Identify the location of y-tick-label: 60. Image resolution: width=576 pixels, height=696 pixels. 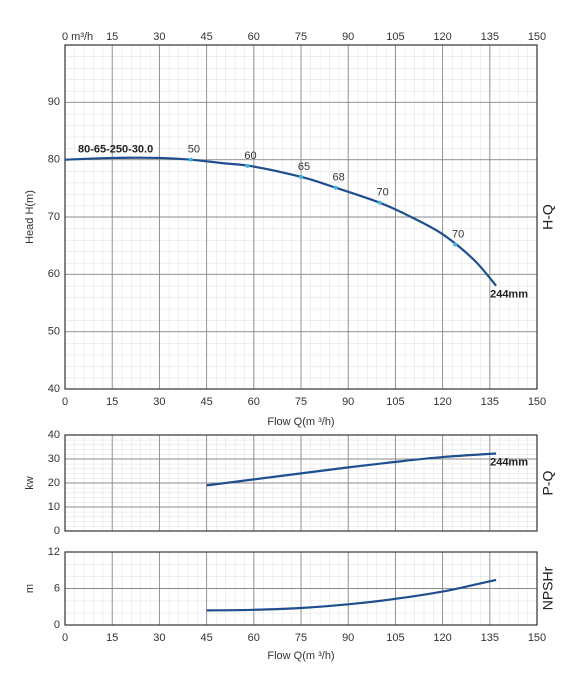
(54, 274).